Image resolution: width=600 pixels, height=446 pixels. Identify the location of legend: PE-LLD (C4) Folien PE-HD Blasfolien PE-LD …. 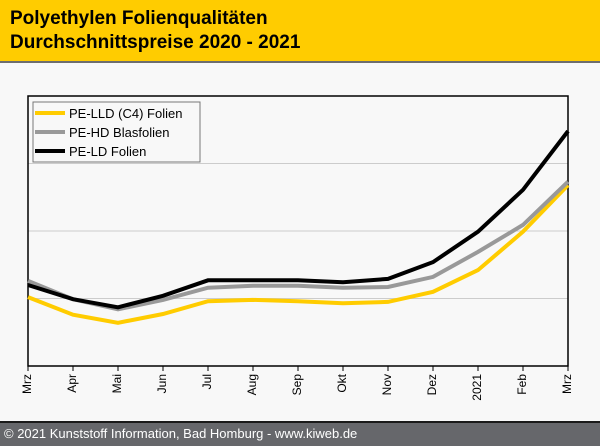
(116, 132).